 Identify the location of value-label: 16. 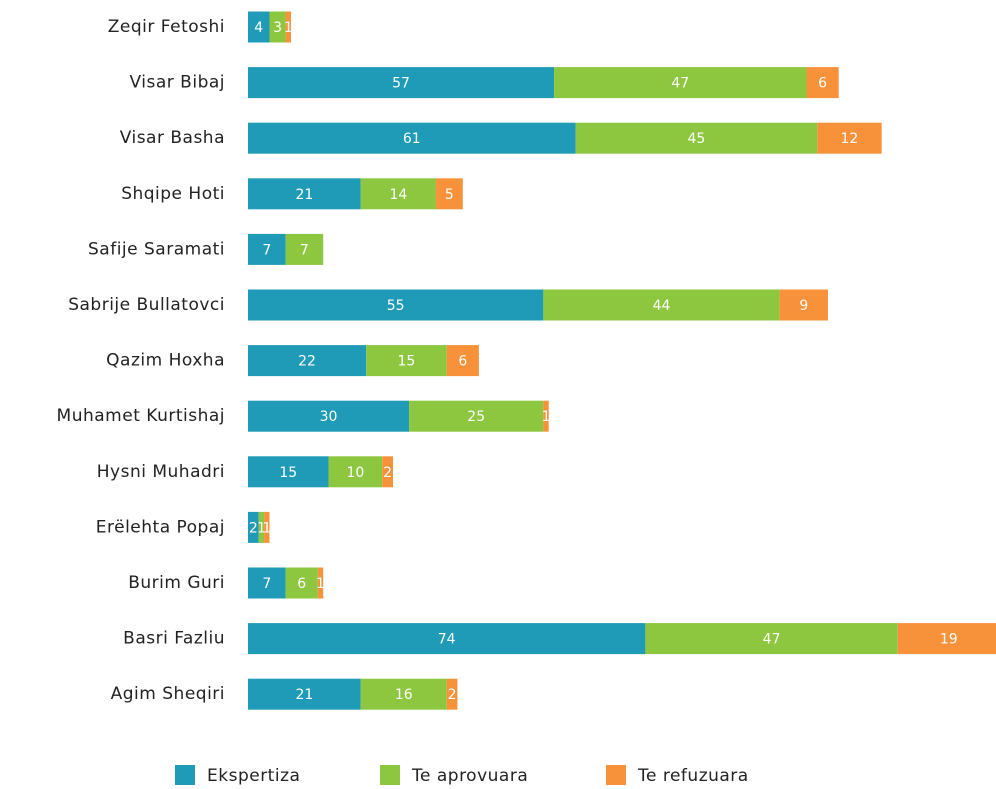
(404, 695).